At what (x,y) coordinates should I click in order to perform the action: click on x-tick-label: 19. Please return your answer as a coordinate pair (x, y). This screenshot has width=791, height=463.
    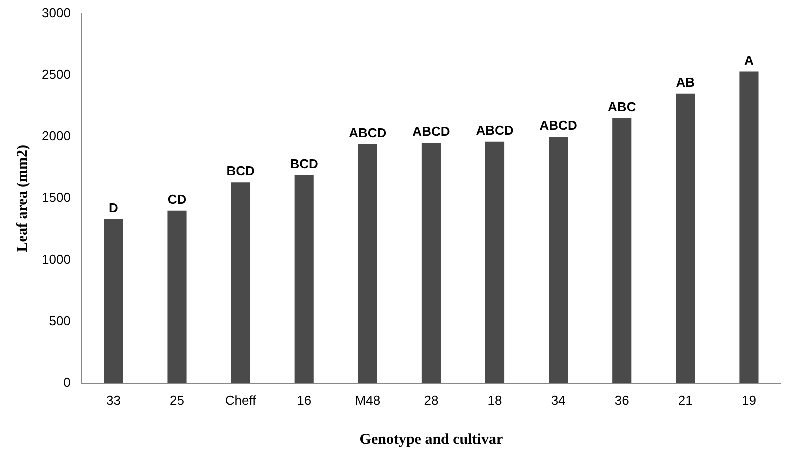
    Looking at the image, I should click on (749, 400).